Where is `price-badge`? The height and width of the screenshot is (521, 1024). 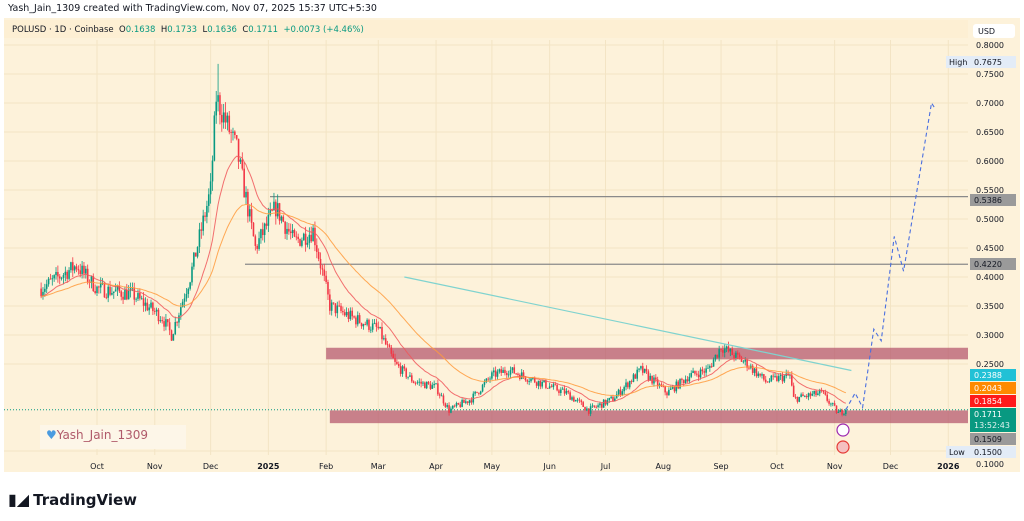 price-badge is located at coordinates (993, 264).